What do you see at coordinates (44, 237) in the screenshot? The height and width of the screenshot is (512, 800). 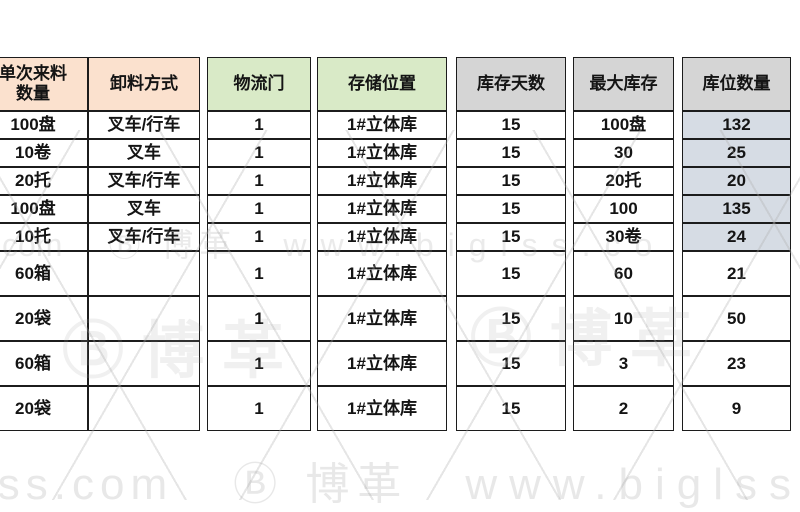 I see `table-cell: 10托` at bounding box center [44, 237].